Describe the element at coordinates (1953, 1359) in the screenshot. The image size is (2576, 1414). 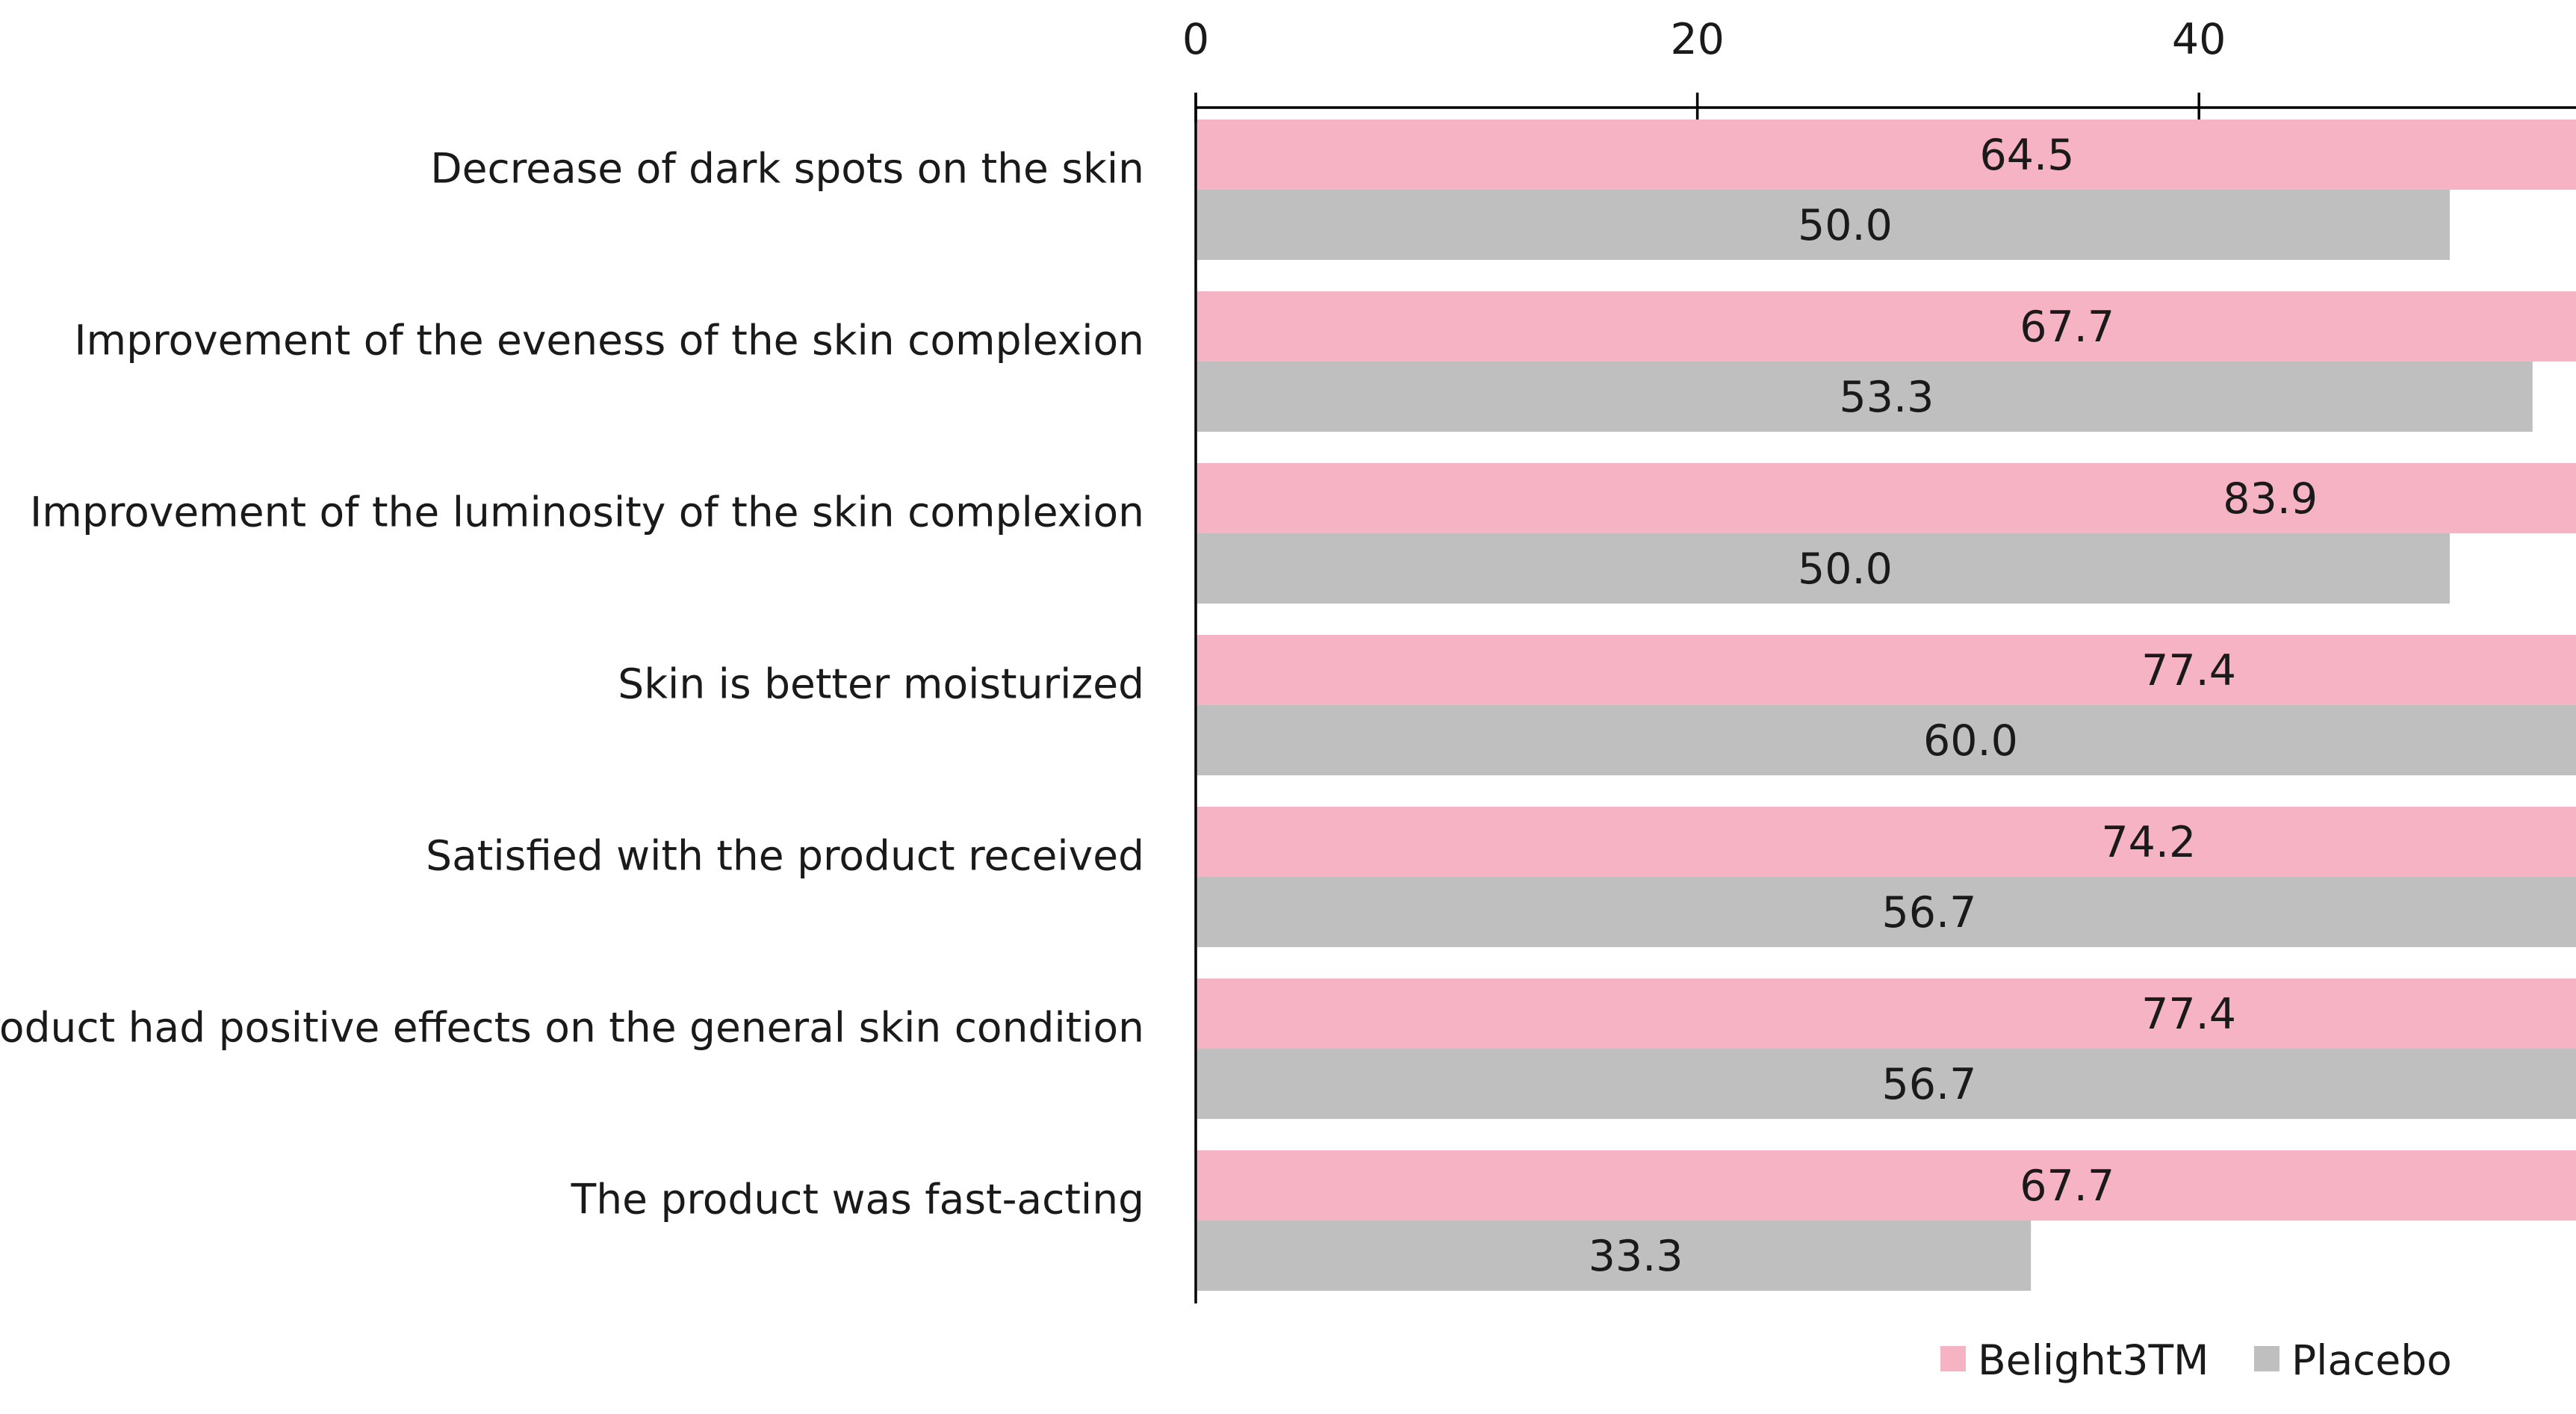
I see `legend-swatch-belight3tm` at that location.